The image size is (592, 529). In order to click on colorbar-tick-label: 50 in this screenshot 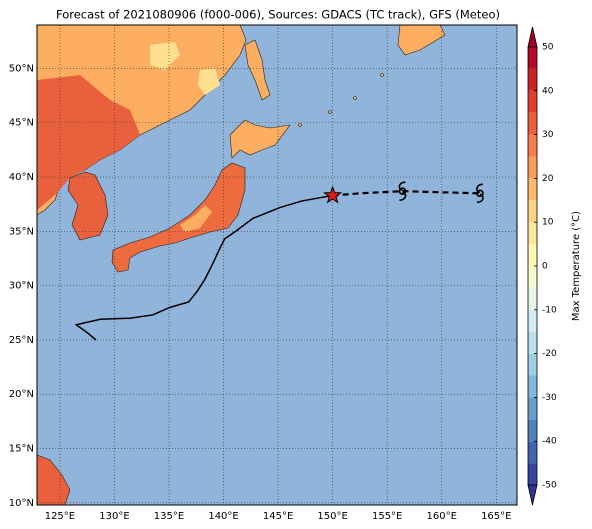, I will do `click(548, 48)`.